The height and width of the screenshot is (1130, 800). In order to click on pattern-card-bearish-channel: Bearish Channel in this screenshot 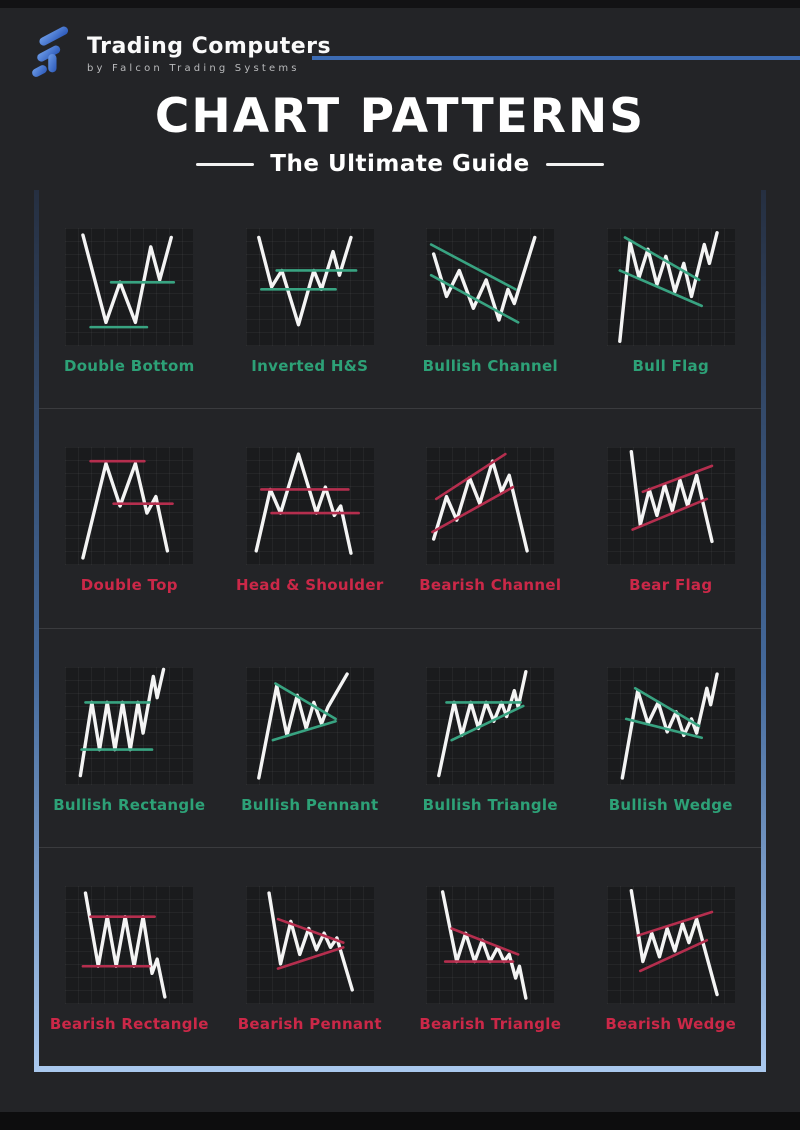, I will do `click(490, 518)`.